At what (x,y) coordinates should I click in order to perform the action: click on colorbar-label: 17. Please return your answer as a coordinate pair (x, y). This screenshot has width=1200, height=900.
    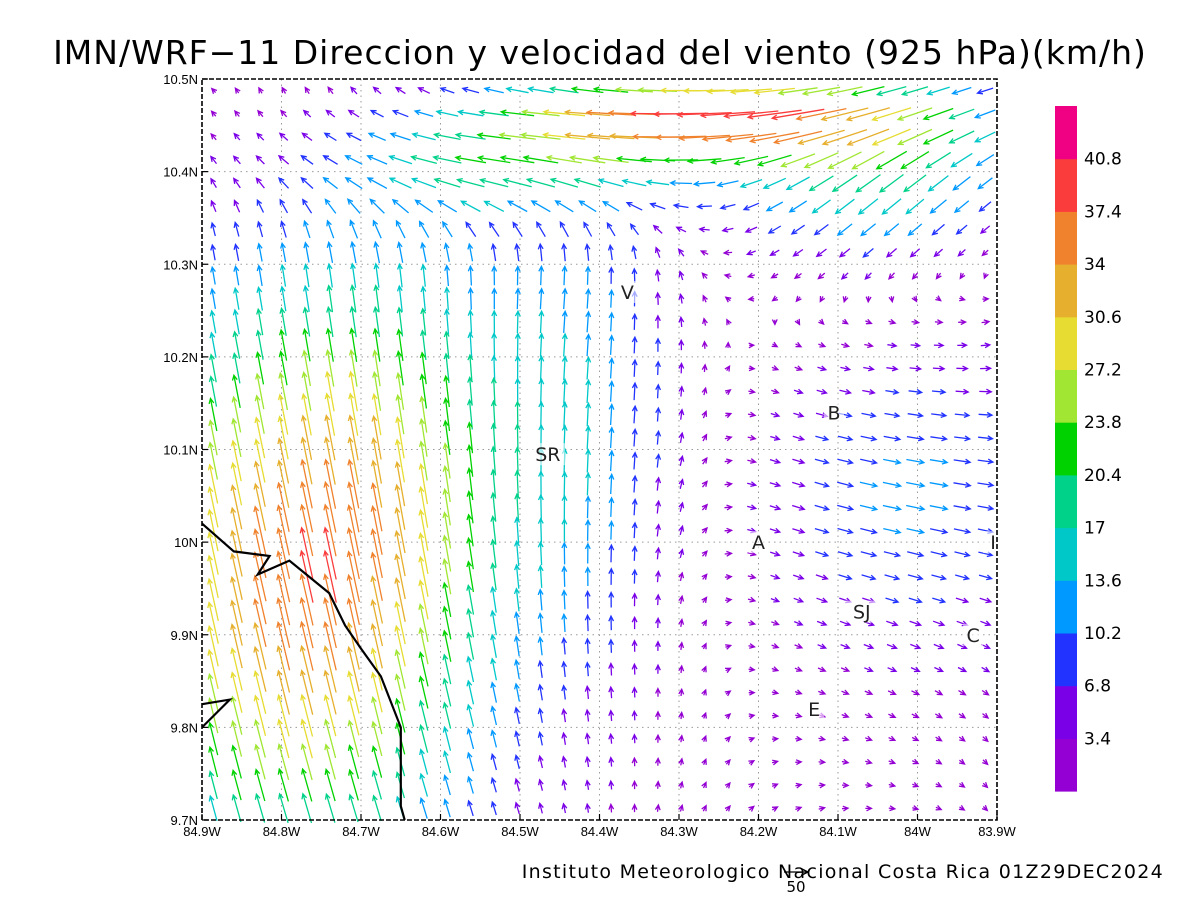
    Looking at the image, I should click on (1095, 529).